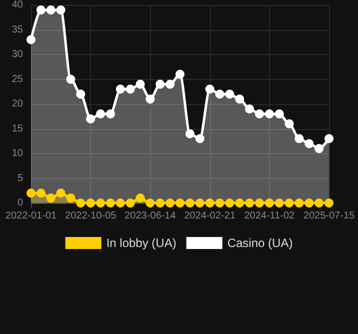 This screenshot has height=334, width=358. Describe the element at coordinates (18, 30) in the screenshot. I see `y-tick-label: 35` at that location.